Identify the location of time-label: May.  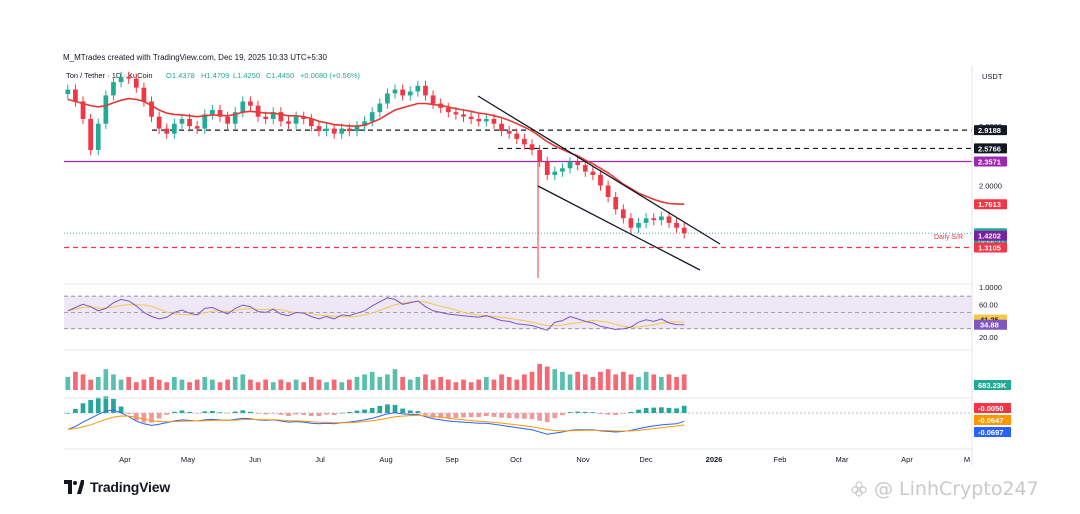
(188, 459).